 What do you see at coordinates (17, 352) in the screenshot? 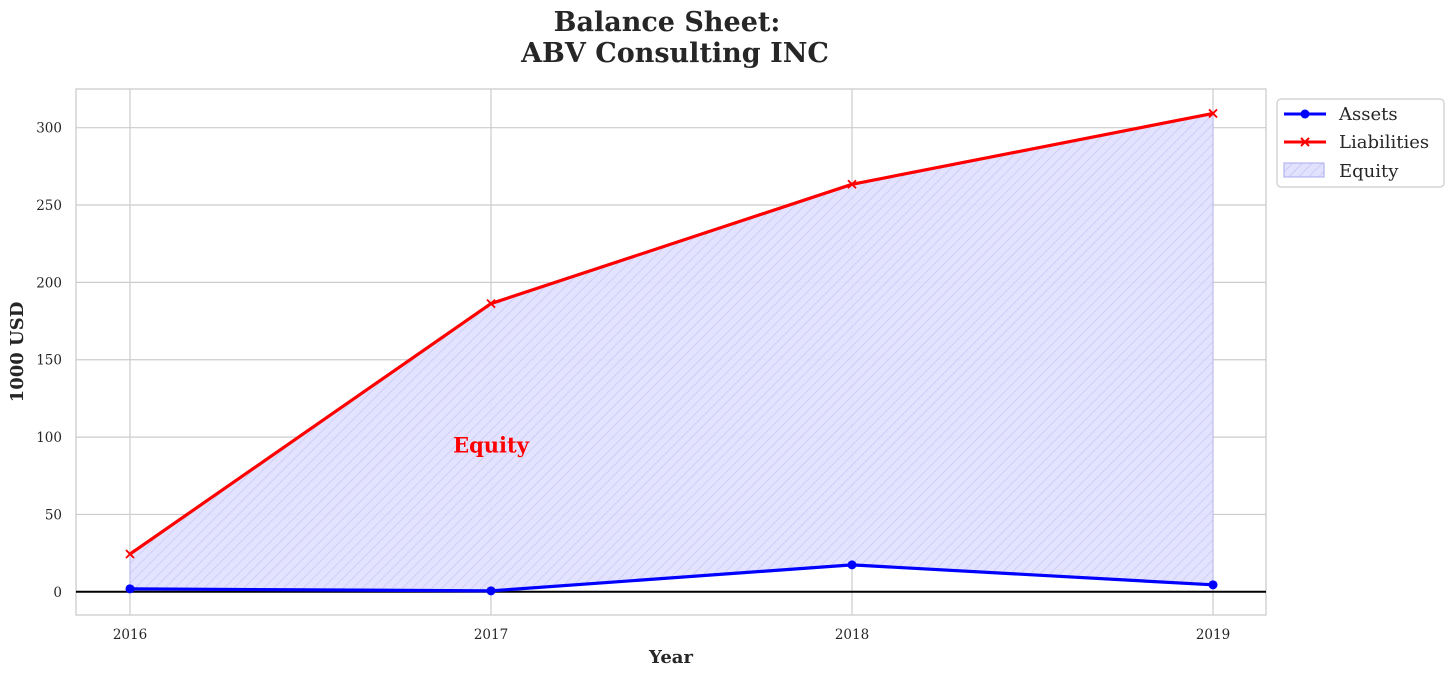
I see `y-axis-label: 1000 USD` at bounding box center [17, 352].